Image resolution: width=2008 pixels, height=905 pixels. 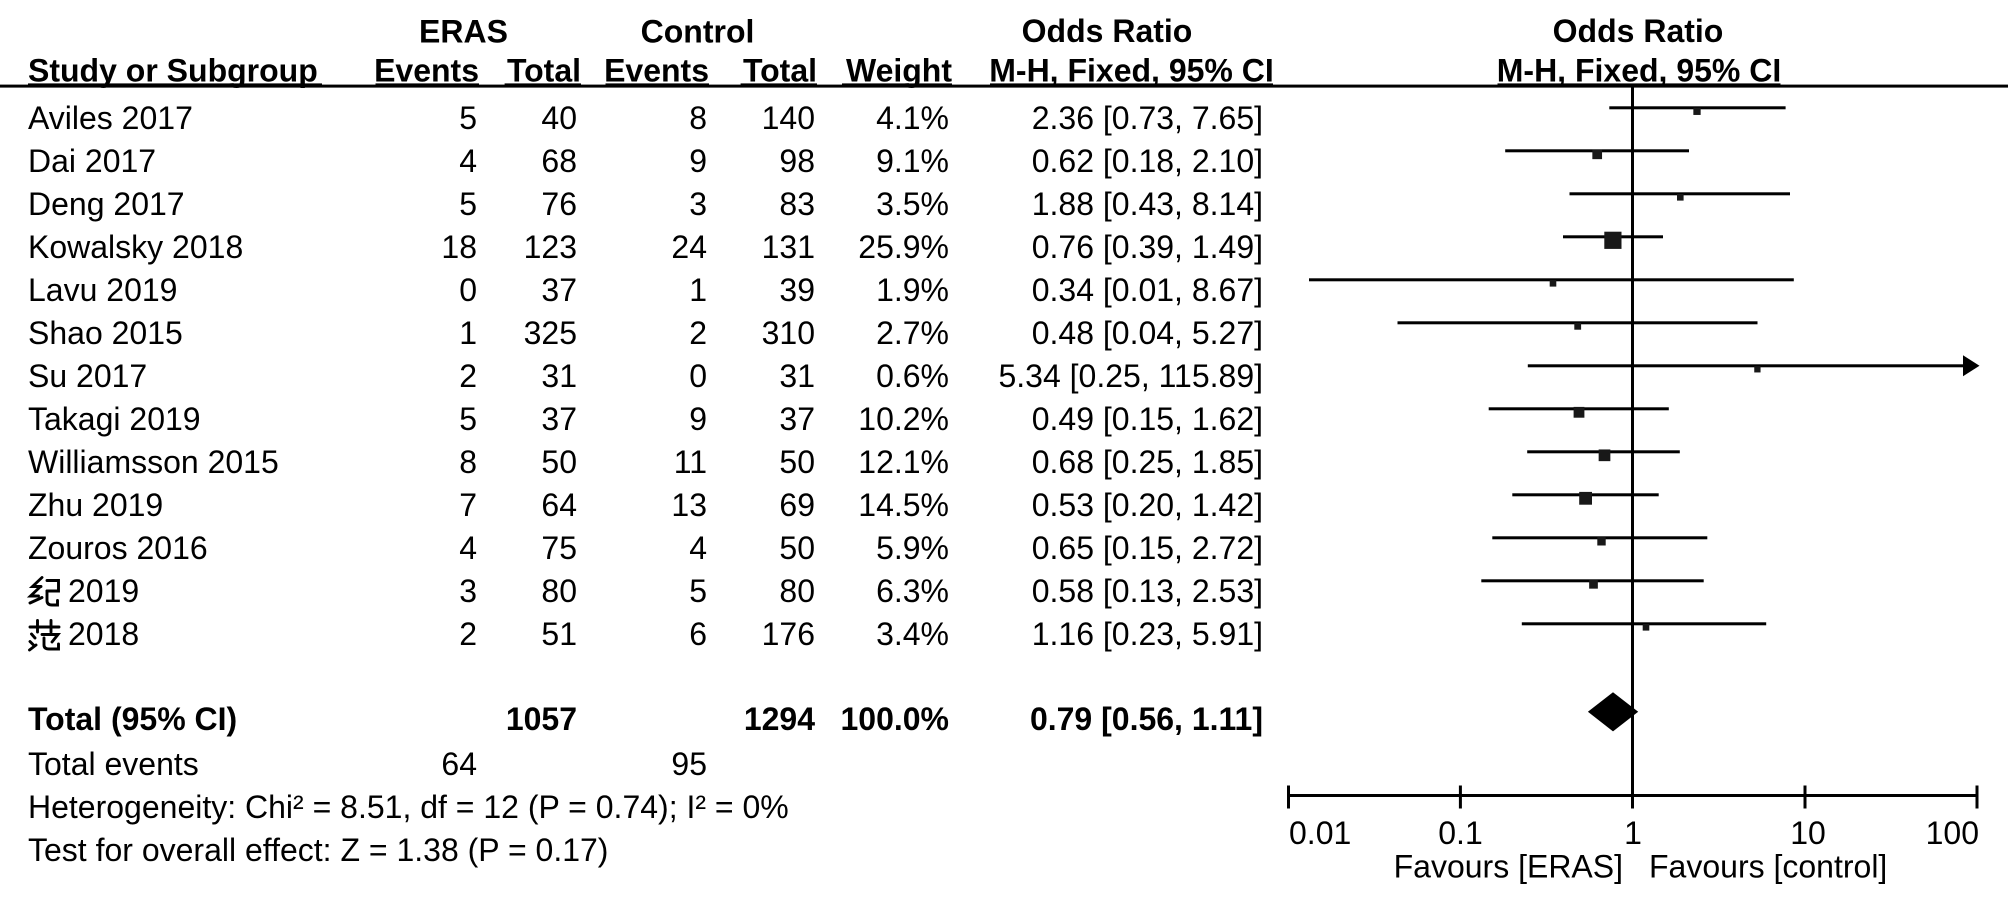 What do you see at coordinates (797, 204) in the screenshot?
I see `svg-text: 83` at bounding box center [797, 204].